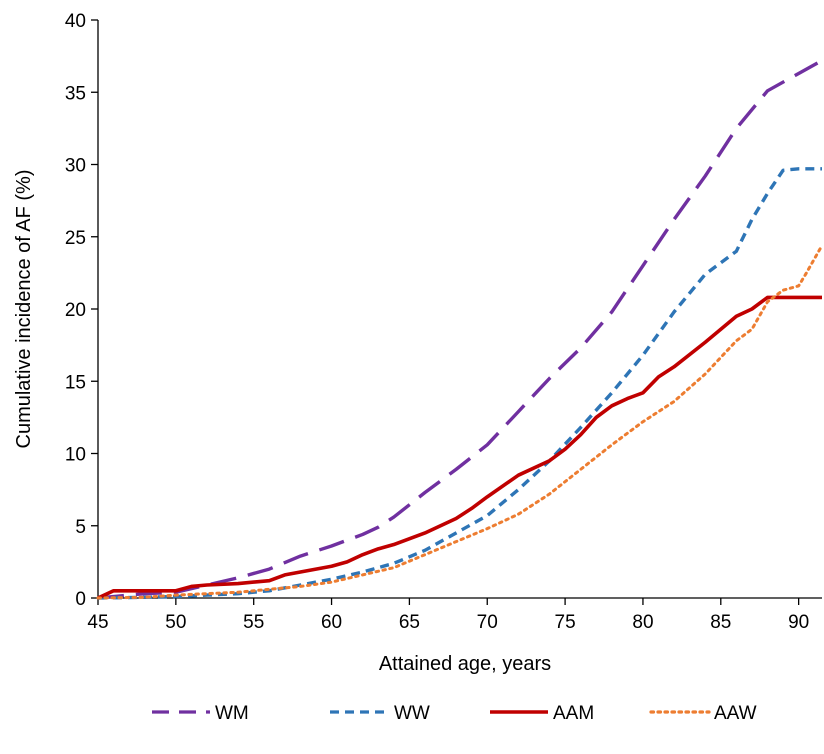 The image size is (824, 754). I want to click on legend-label-aam: AAM, so click(573, 713).